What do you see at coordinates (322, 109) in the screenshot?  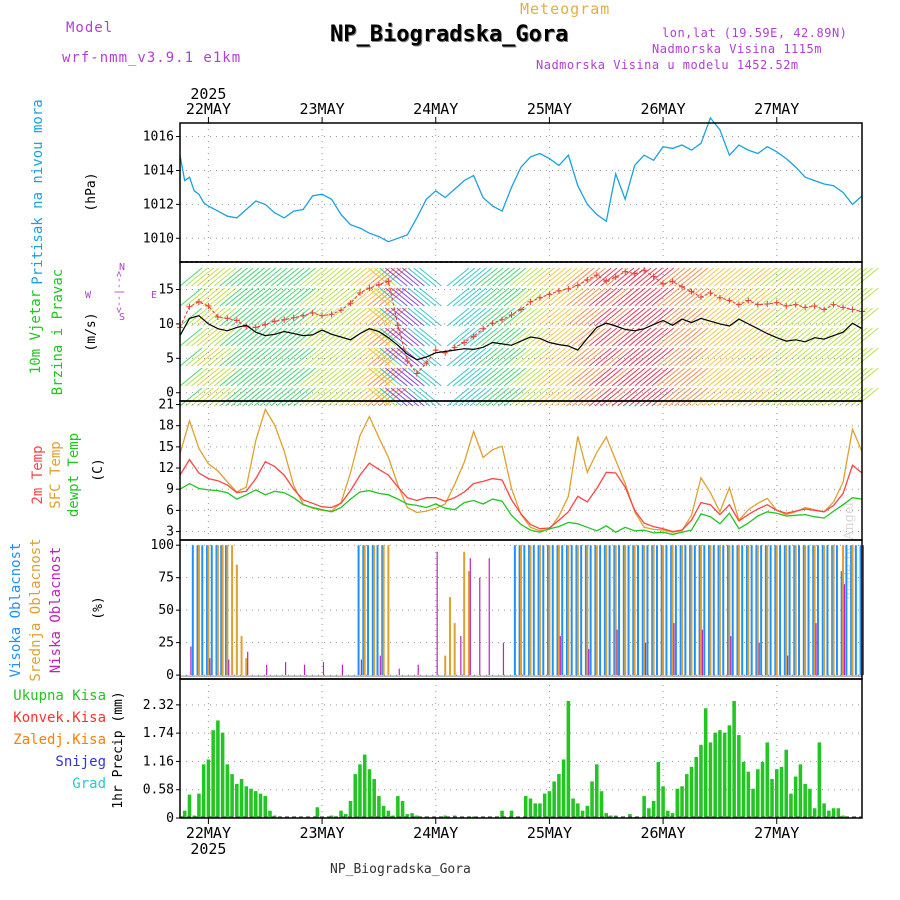 I see `top-date-label: 23MAY` at bounding box center [322, 109].